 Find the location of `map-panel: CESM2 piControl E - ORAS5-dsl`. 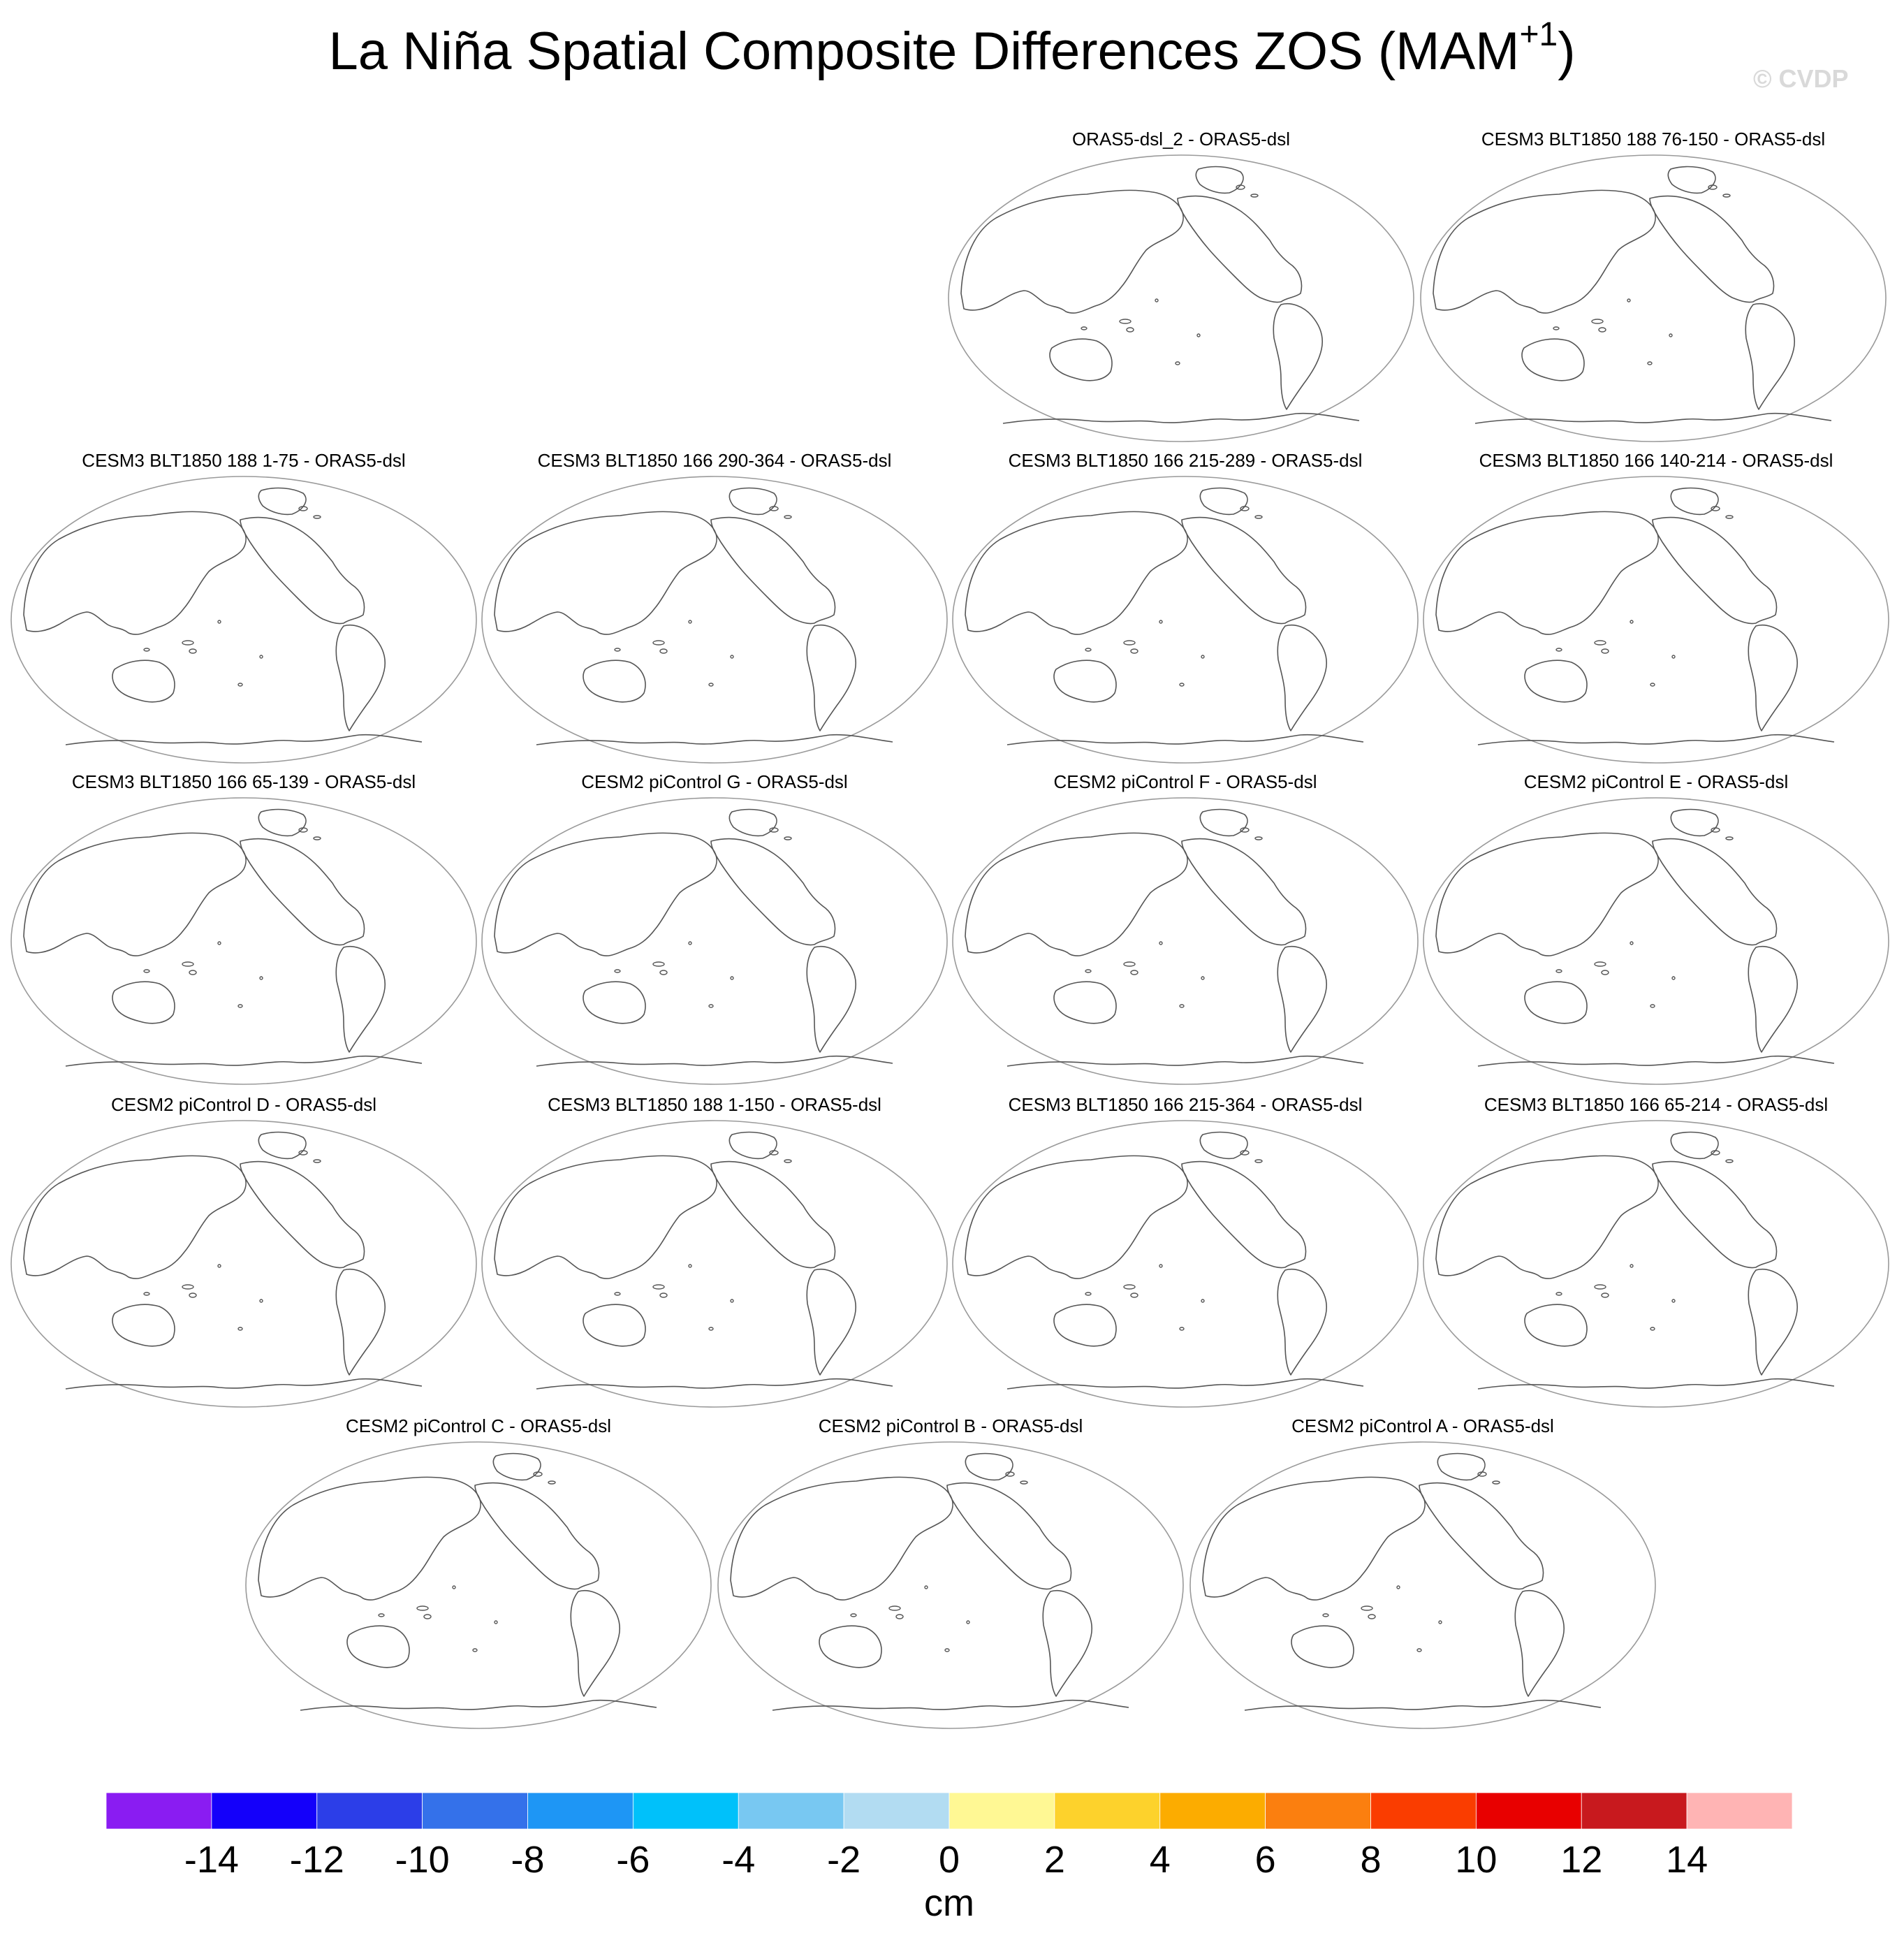

map-panel: CESM2 piControl E - ORAS5-dsl is located at coordinates (1656, 928).